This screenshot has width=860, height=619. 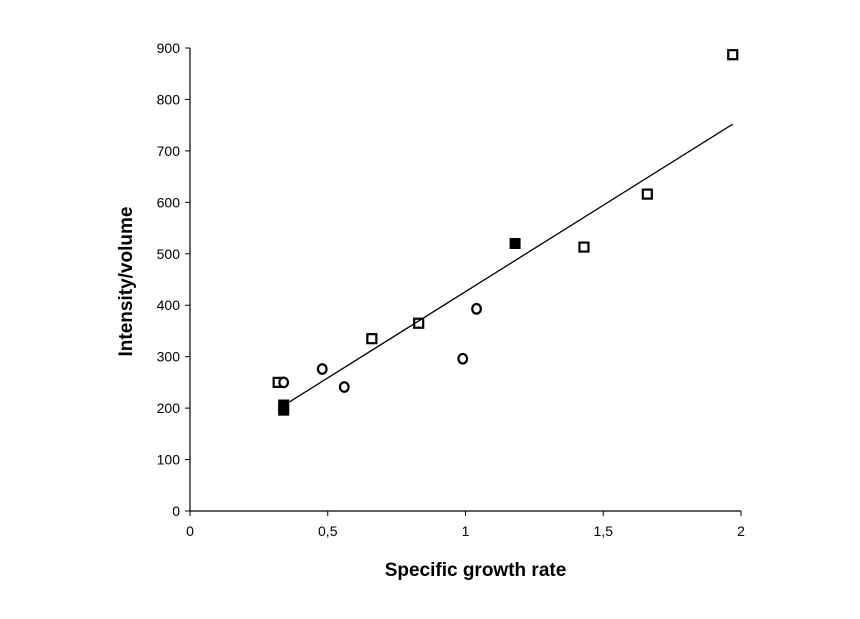 I want to click on x-tick-label: 0, so click(x=190, y=531).